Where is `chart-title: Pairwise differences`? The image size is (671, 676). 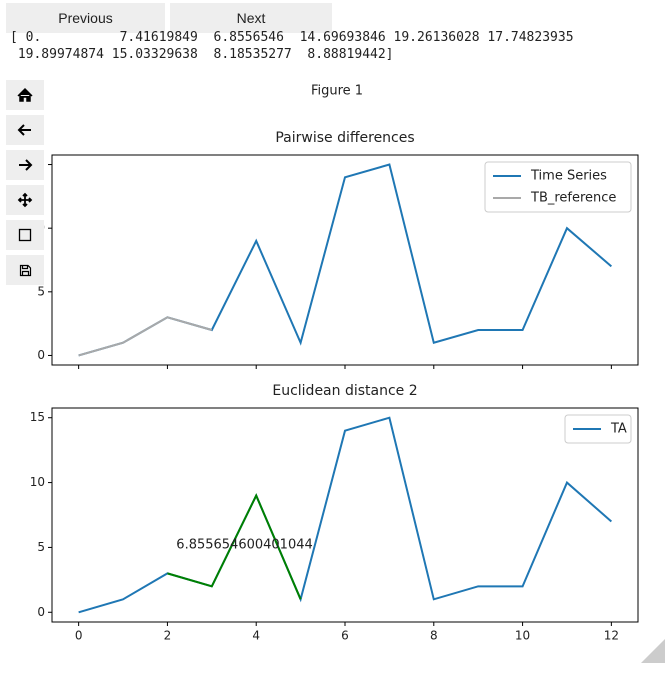 chart-title: Pairwise differences is located at coordinates (344, 138).